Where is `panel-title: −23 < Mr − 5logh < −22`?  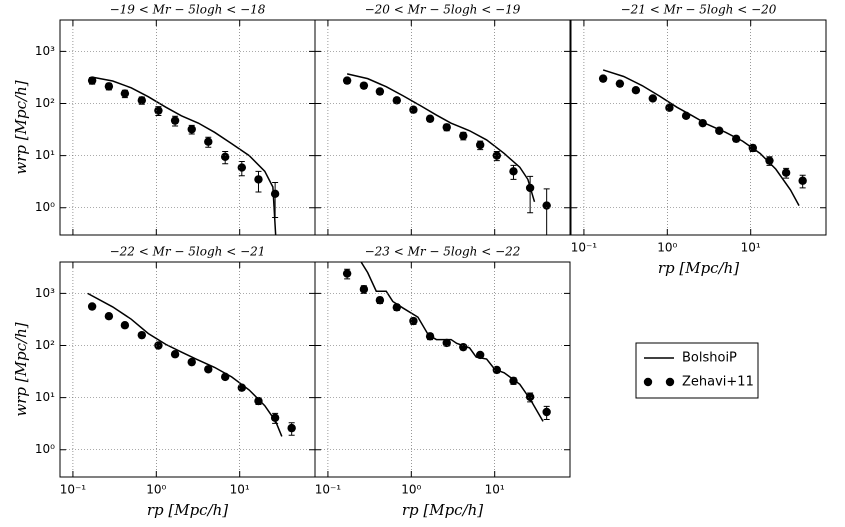
panel-title: −23 < Mr − 5logh < −22 is located at coordinates (443, 252).